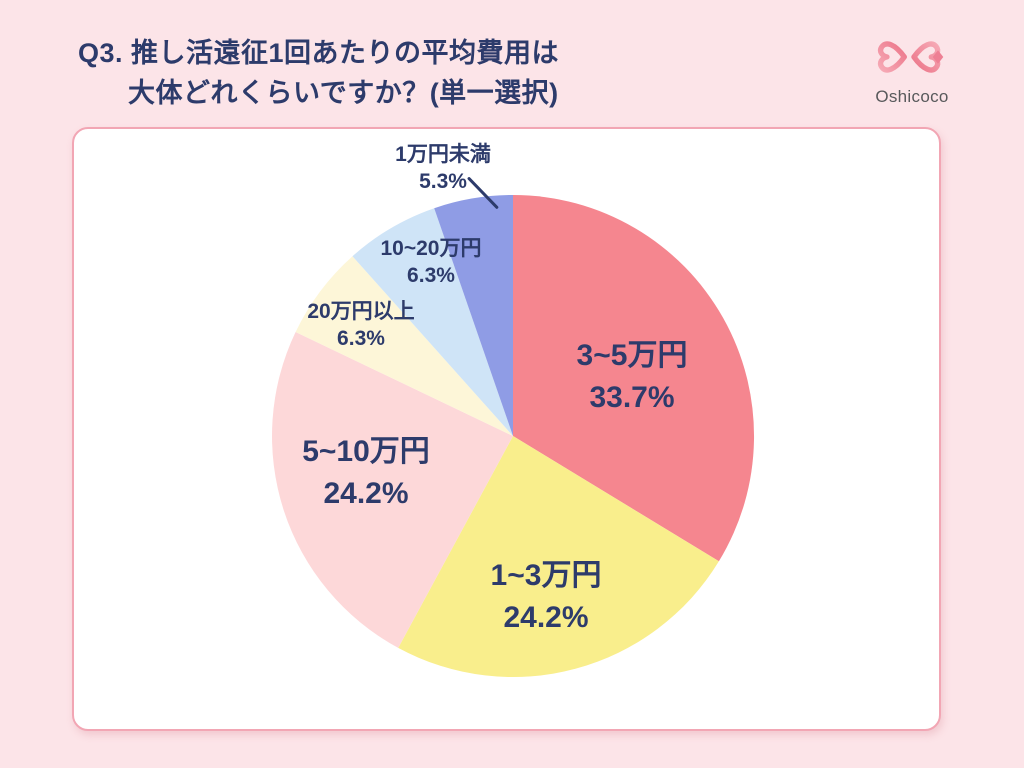  What do you see at coordinates (343, 93) in the screenshot?
I see `title-line-2: 大体どれくらいですか？(単一選択)` at bounding box center [343, 93].